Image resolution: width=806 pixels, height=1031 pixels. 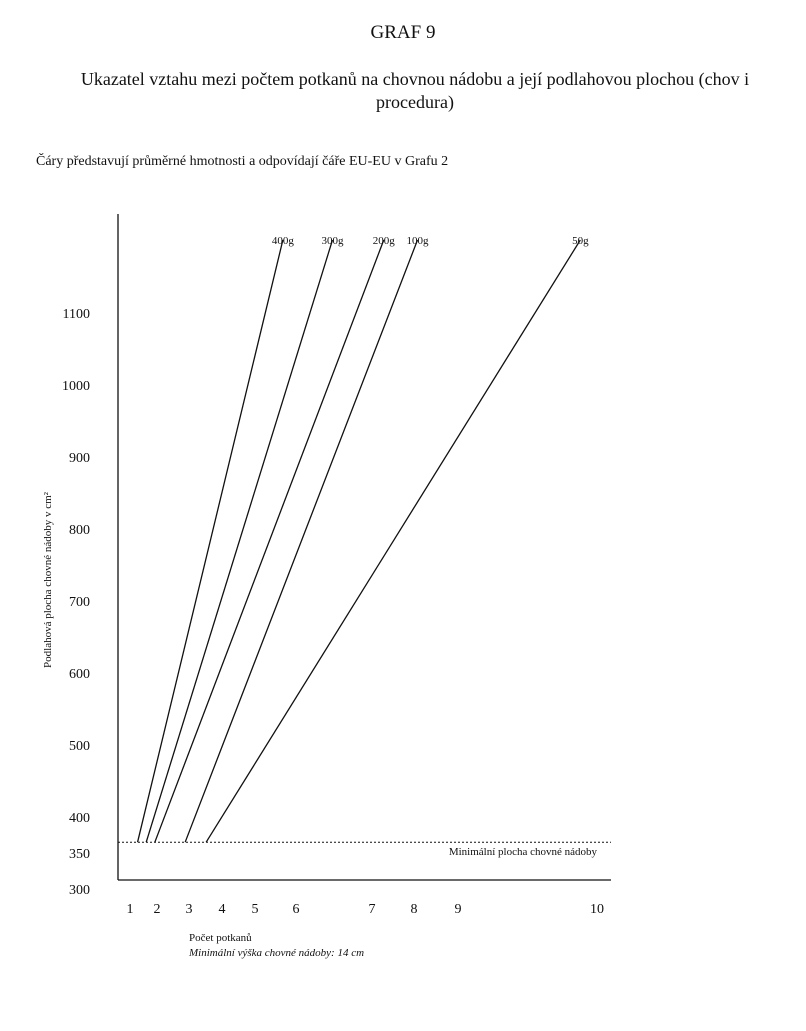 I want to click on x-tick-label: 5, so click(x=255, y=909).